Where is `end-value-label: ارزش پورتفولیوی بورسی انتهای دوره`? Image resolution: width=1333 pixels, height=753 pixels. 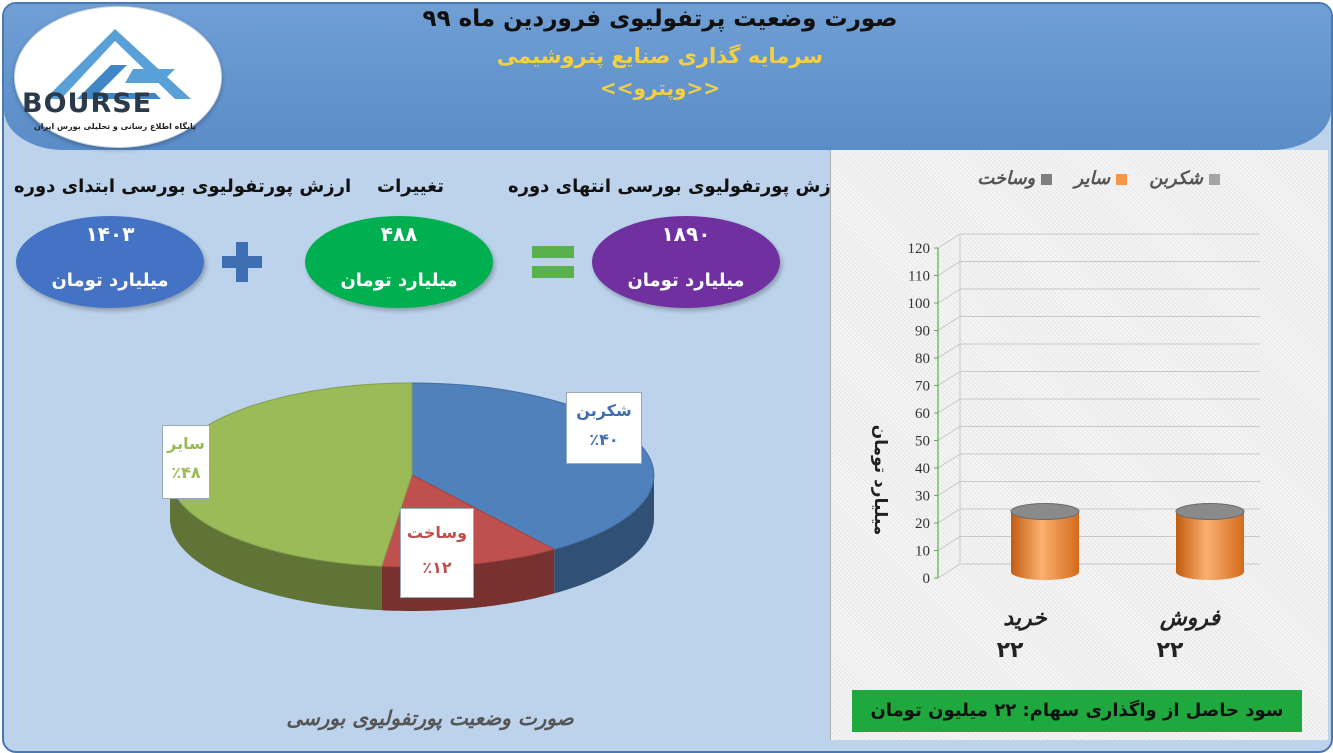 end-value-label: ارزش پورتفولیوی بورسی انتهای دوره is located at coordinates (678, 186).